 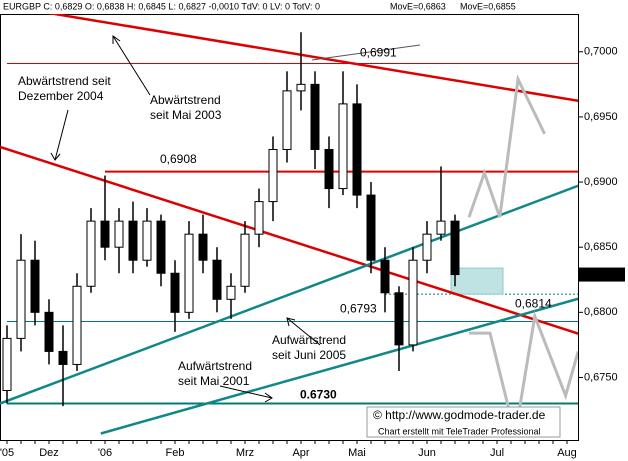 I want to click on annotation: seit Mai 2001, so click(x=214, y=381).